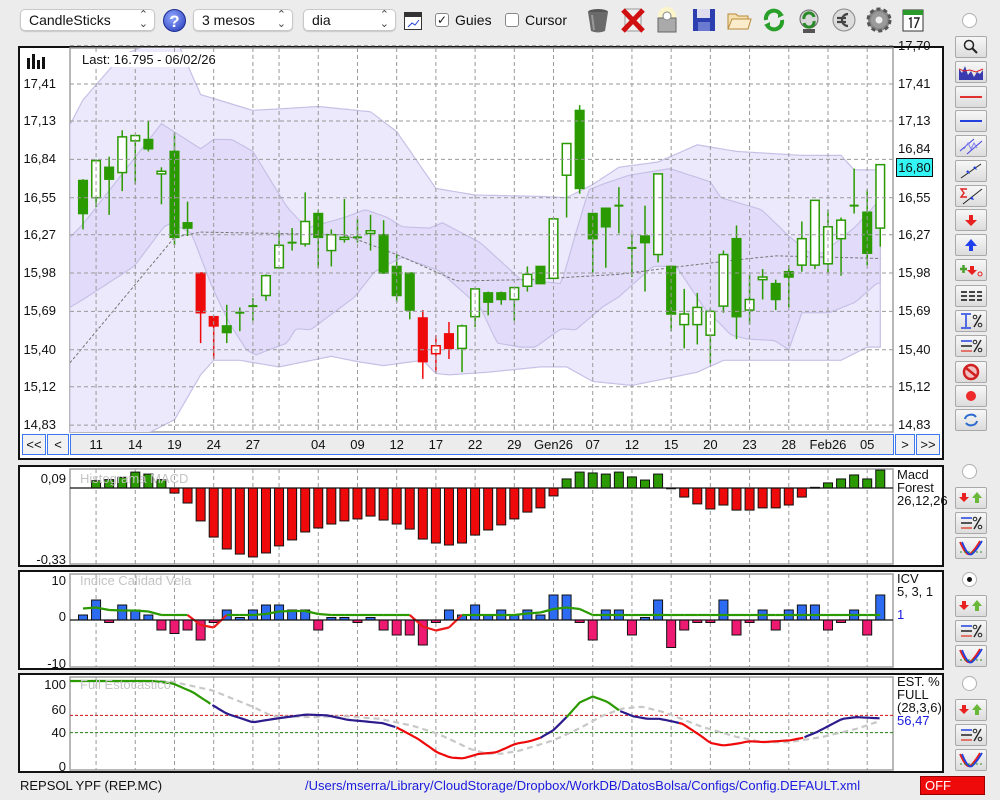 The image size is (1000, 800). Describe the element at coordinates (971, 72) in the screenshot. I see `volume-chart-button` at that location.